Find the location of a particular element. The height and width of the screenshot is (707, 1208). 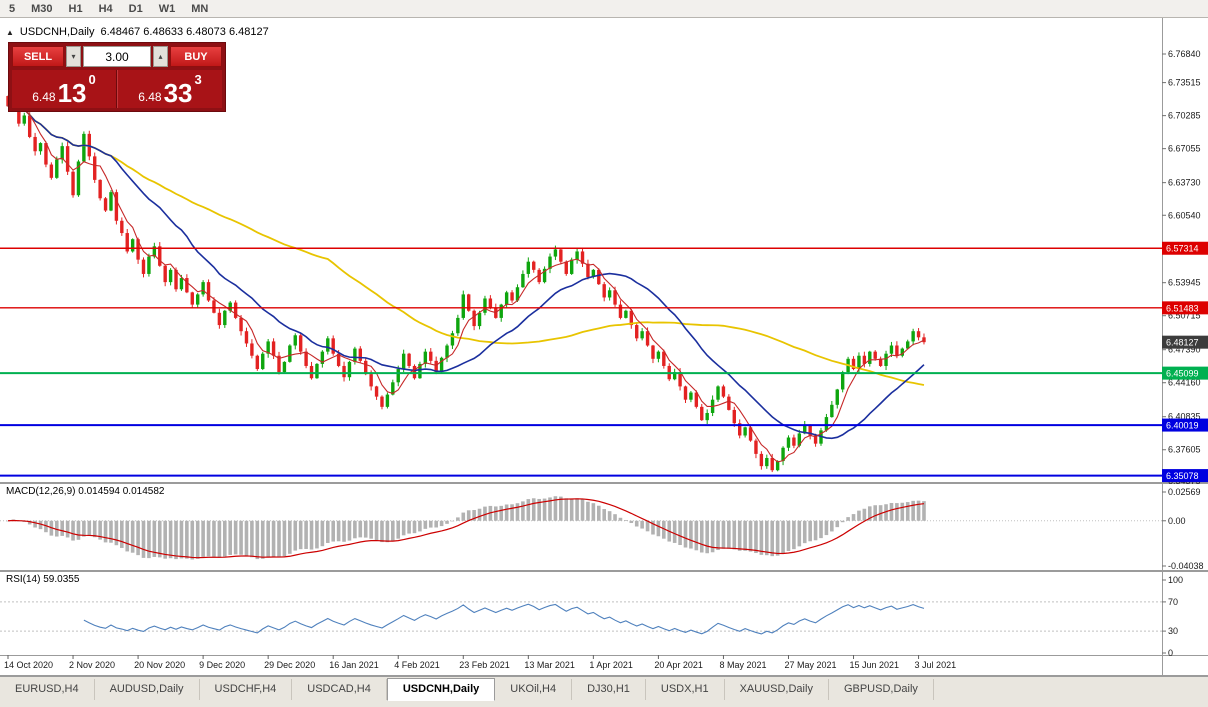

svg-text: 3 Jul 2021 is located at coordinates (936, 665).